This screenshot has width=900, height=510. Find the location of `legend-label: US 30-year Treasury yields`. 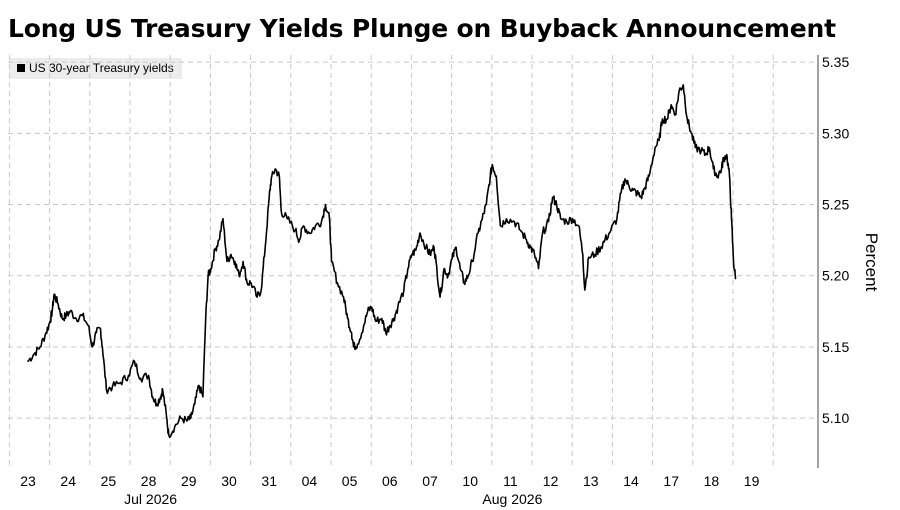

legend-label: US 30-year Treasury yields is located at coordinates (101, 68).